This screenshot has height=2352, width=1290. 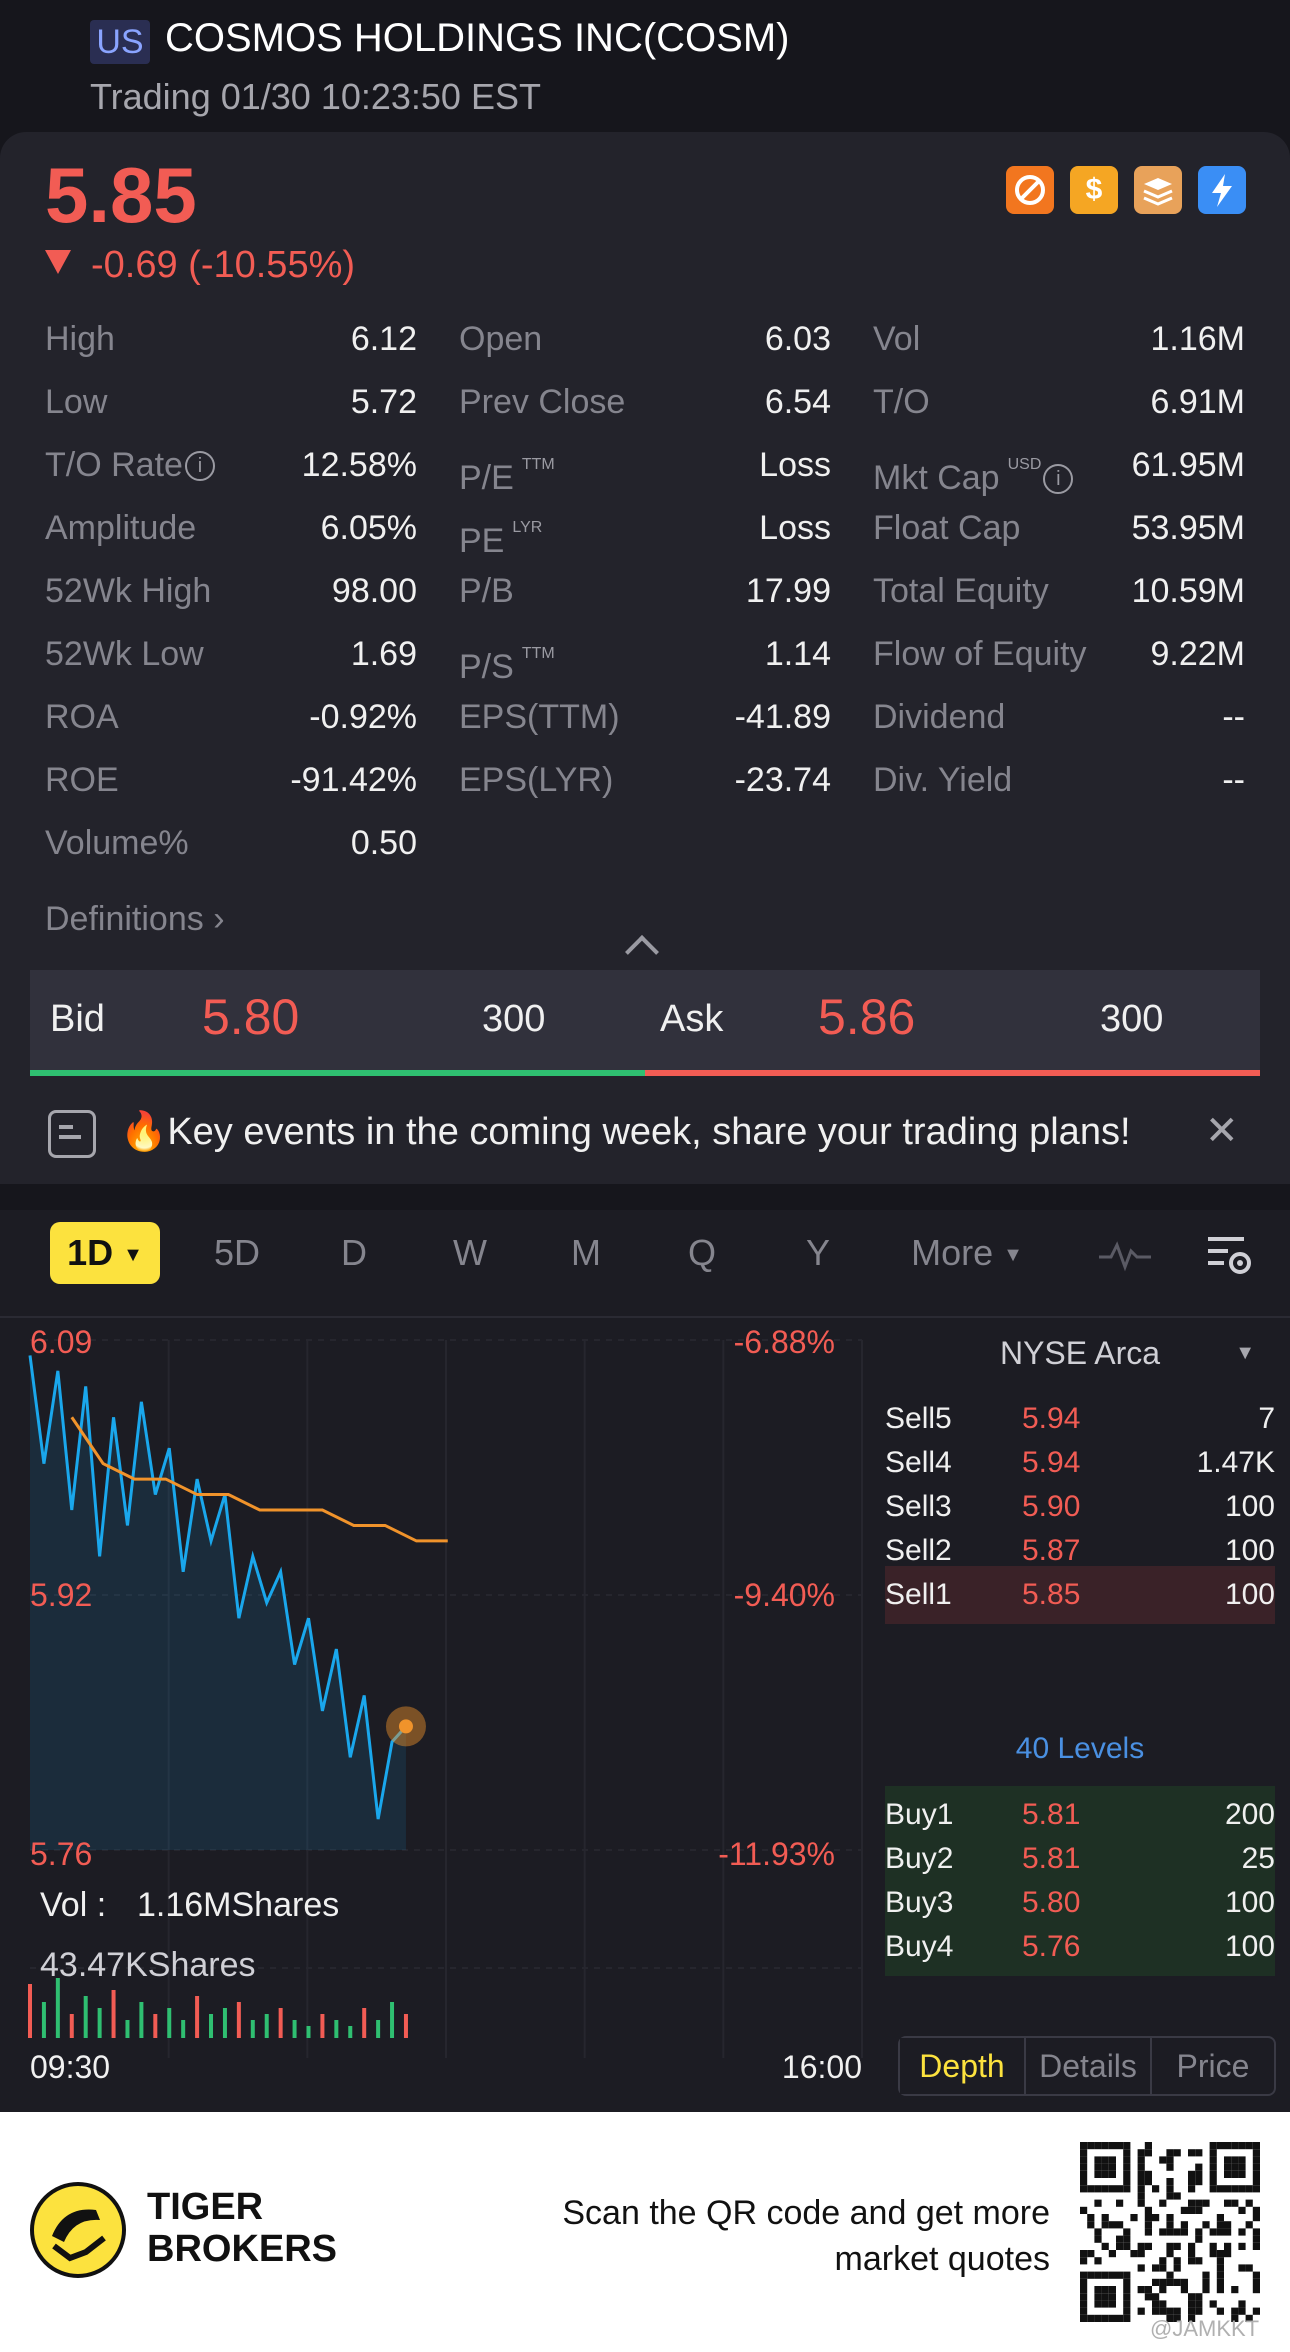 I want to click on sell-level-row: Sell5 5.94 7, so click(x=1080, y=1419).